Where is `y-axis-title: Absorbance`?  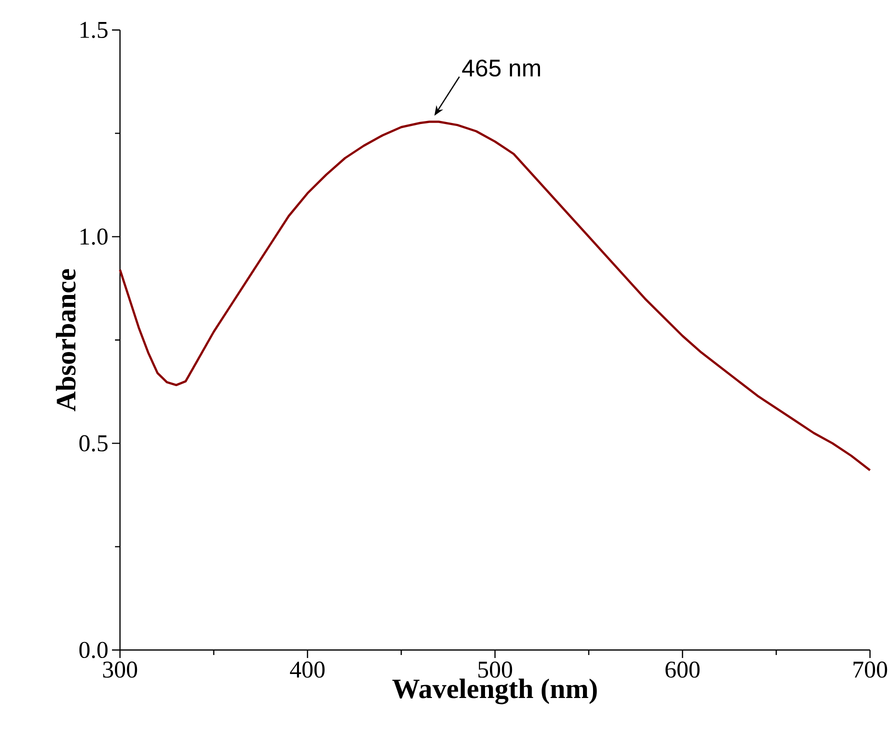
y-axis-title: Absorbance is located at coordinates (66, 340).